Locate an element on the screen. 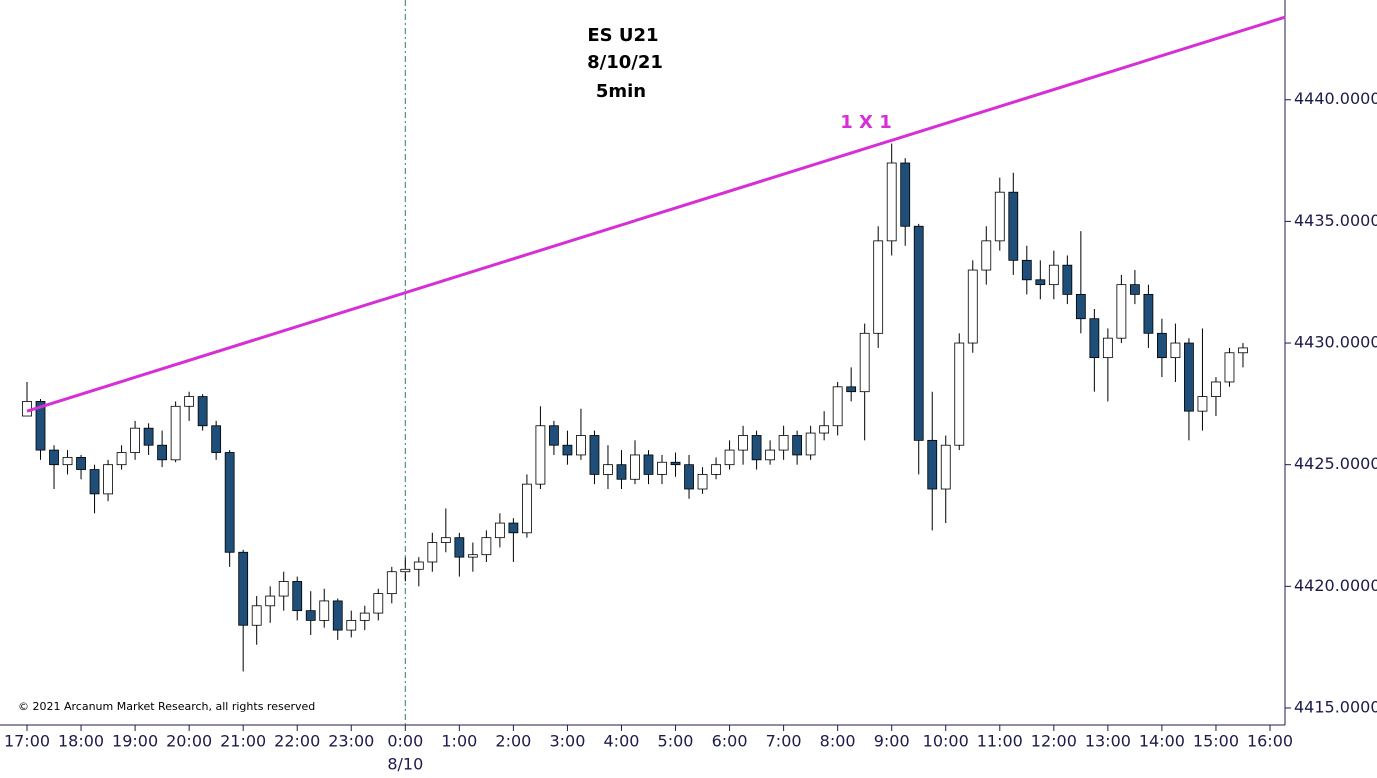 This screenshot has height=778, width=1377. x-tick-label: 1:00 is located at coordinates (459, 741).